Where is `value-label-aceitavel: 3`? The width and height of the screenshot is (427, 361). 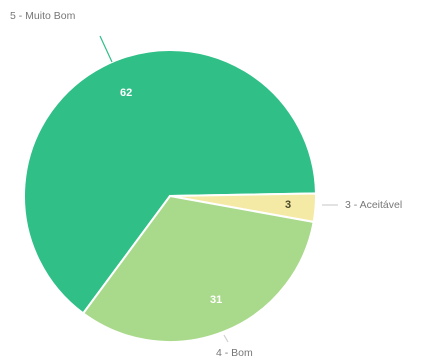
value-label-aceitavel: 3 is located at coordinates (288, 205).